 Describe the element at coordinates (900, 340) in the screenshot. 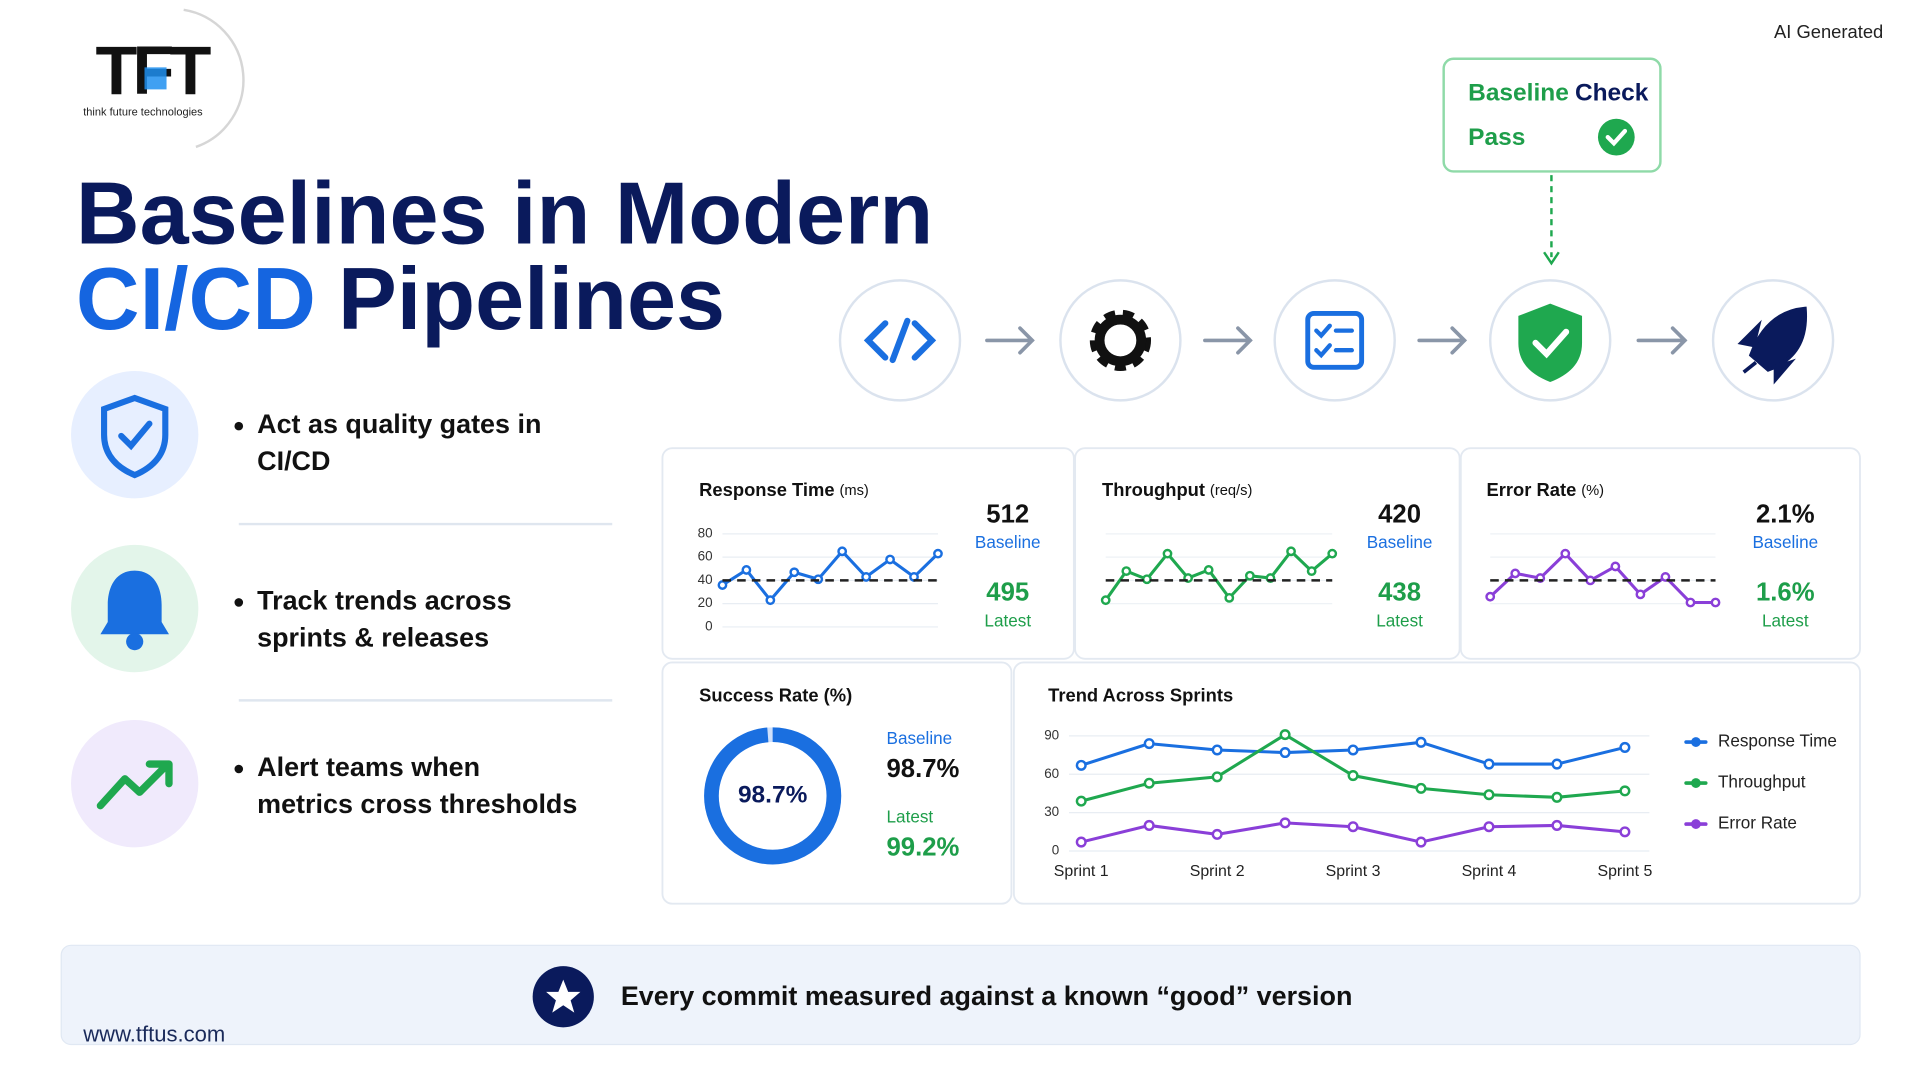

I see `code-icon` at that location.